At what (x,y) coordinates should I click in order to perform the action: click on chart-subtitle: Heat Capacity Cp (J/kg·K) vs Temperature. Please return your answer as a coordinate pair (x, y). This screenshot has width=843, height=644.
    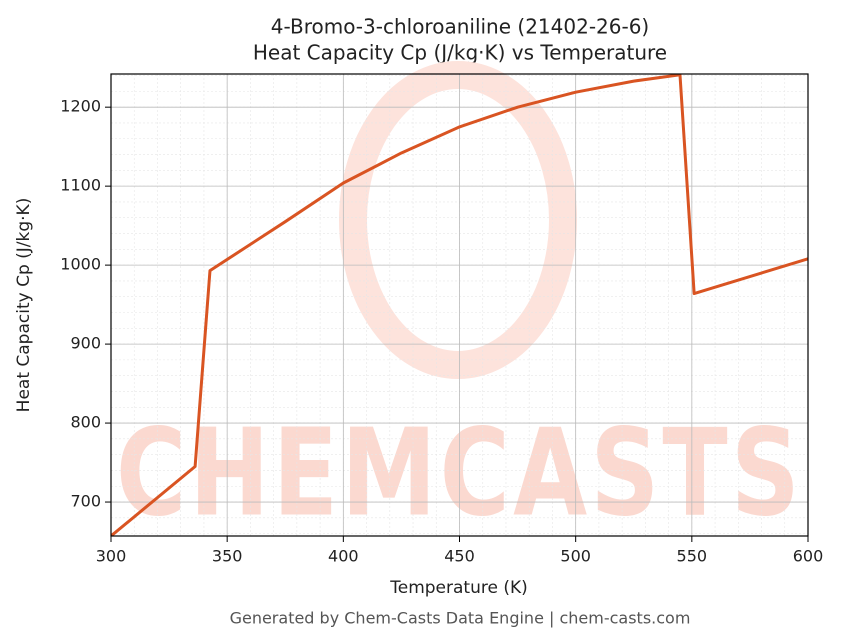
    Looking at the image, I should click on (460, 53).